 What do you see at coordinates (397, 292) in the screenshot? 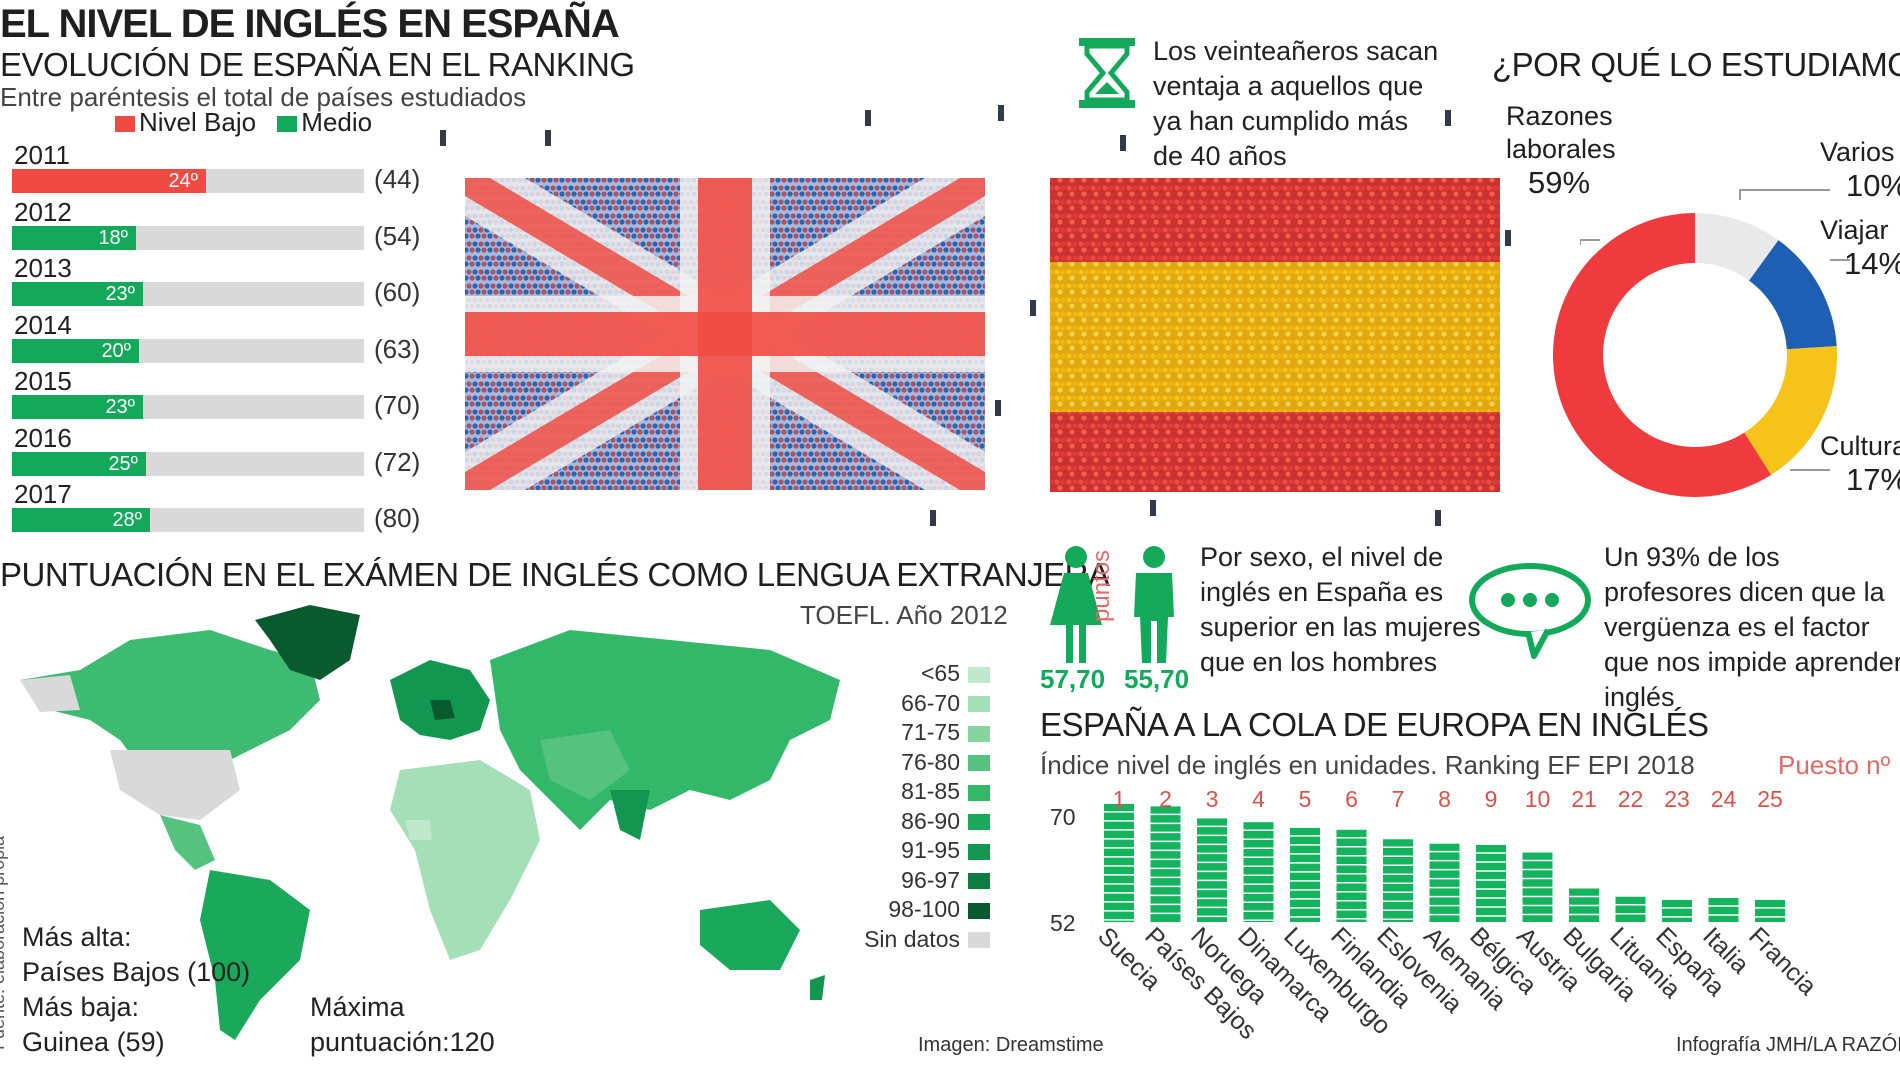
I see `ranking-total: (60)` at bounding box center [397, 292].